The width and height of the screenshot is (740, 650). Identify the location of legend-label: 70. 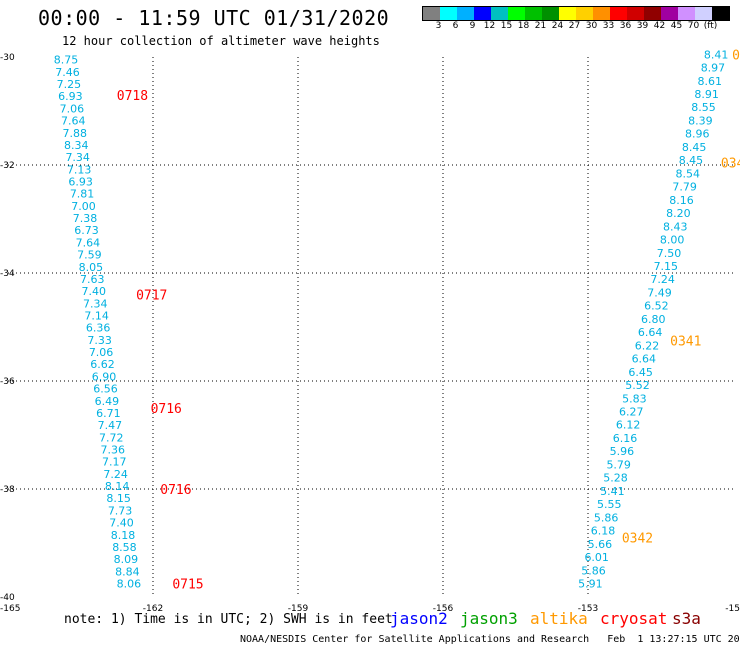
(693, 26).